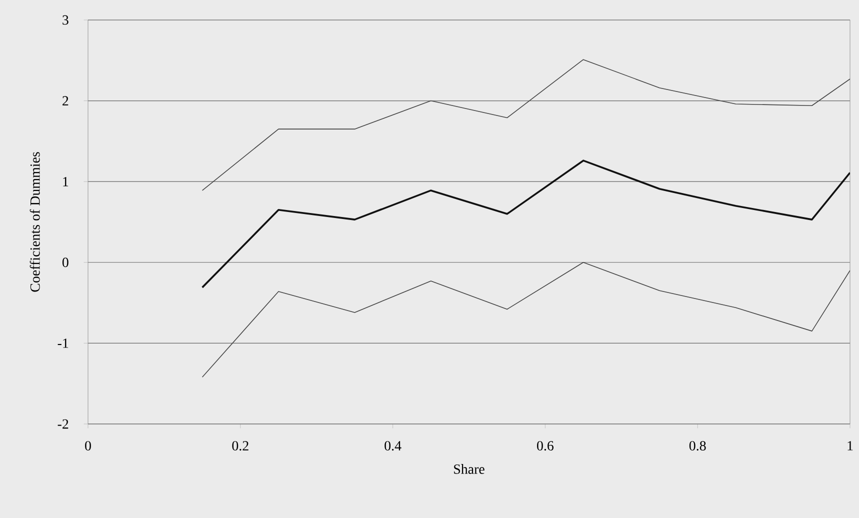 This screenshot has height=518, width=859. Describe the element at coordinates (240, 446) in the screenshot. I see `x-tick-label: 0.2` at that location.